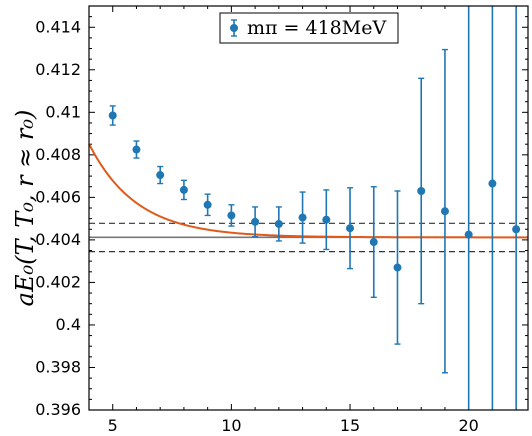 The width and height of the screenshot is (532, 436). I want to click on y-axis-label: aE₀(T, T₀, r ≈ r₀), so click(25, 208).